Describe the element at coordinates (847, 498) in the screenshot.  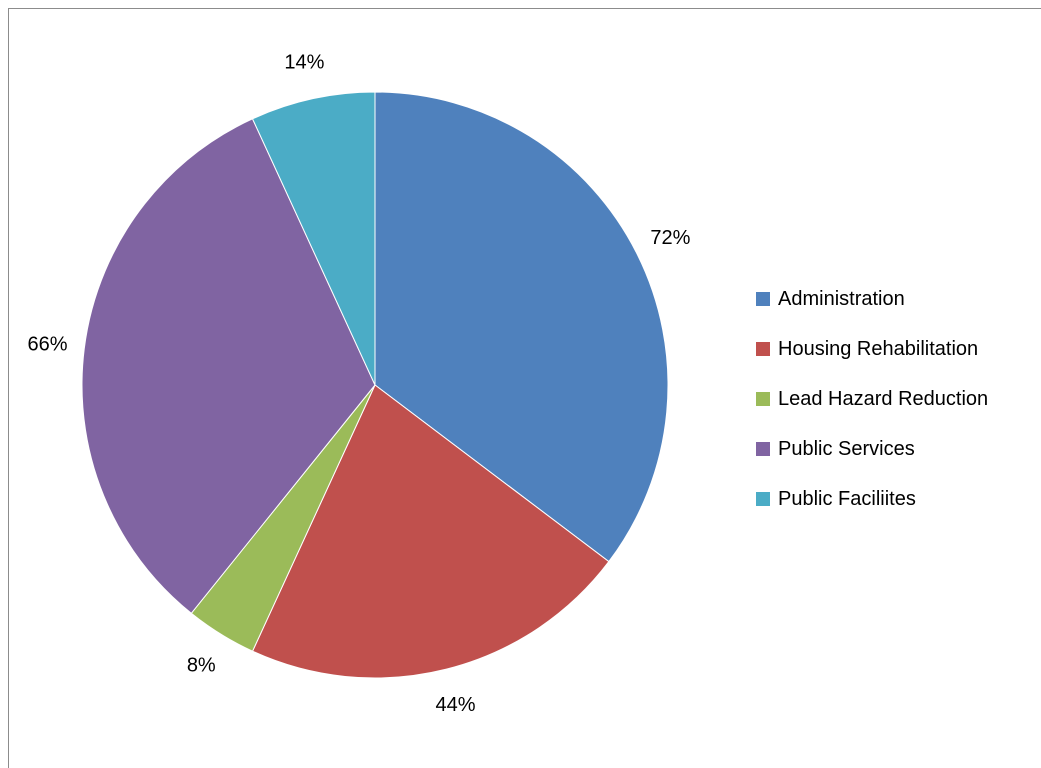
I see `legend-label: Public Faciliites` at that location.